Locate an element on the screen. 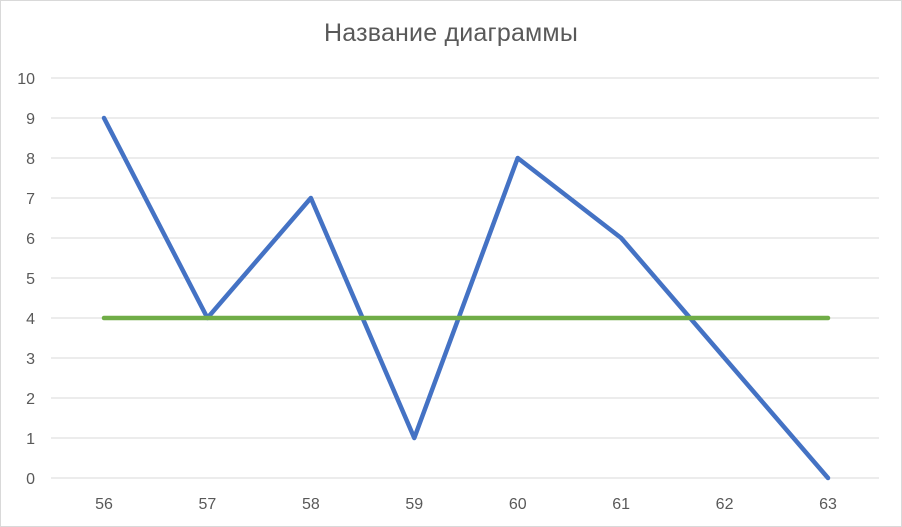 The width and height of the screenshot is (902, 527). y-tick-label-5: 5 is located at coordinates (30, 279).